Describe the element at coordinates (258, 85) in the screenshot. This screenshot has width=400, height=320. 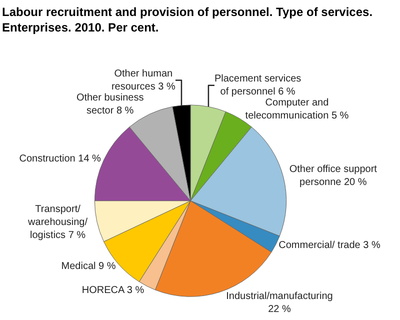
I see `slice-label: Placement services of personnel 6 %` at that location.